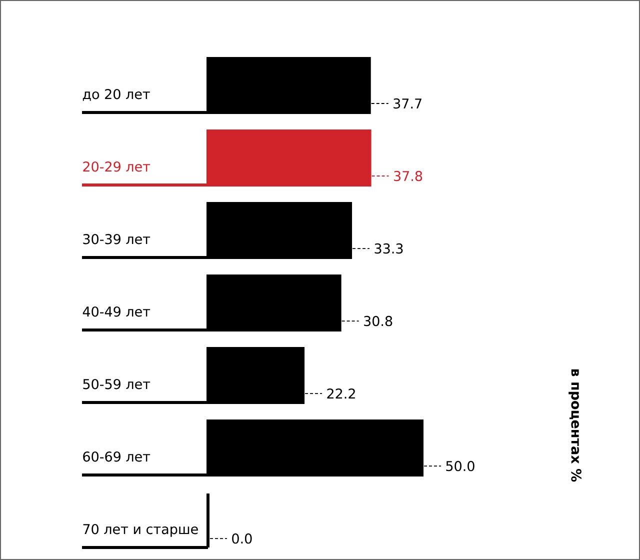  What do you see at coordinates (378, 321) in the screenshot?
I see `data-label: 30.8` at bounding box center [378, 321].